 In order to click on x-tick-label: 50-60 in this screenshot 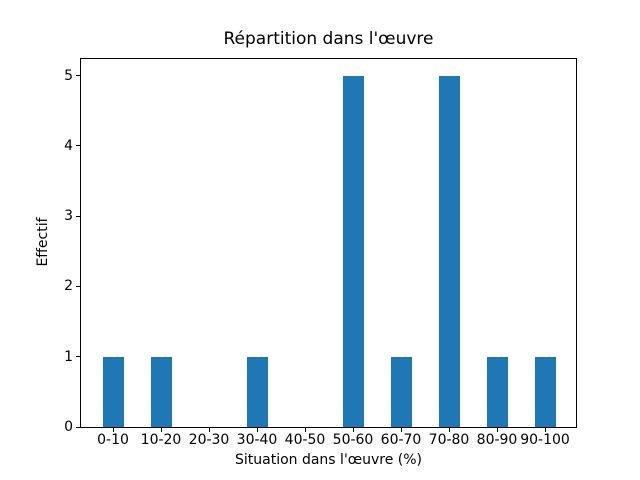, I will do `click(353, 440)`.